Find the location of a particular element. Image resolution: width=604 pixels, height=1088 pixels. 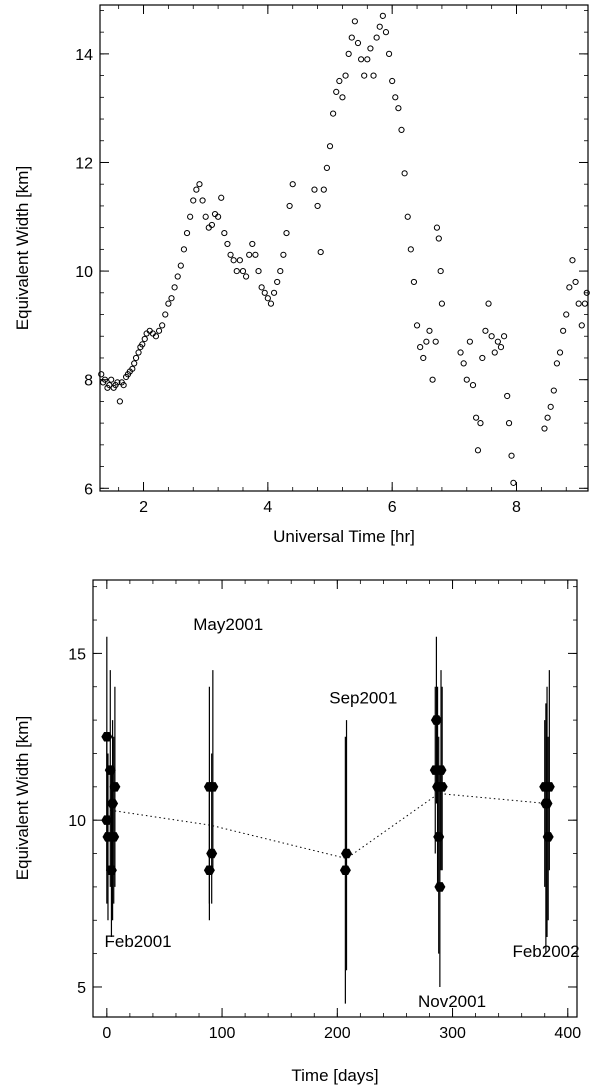

bottom-y-tick-label: 5 is located at coordinates (81, 988).